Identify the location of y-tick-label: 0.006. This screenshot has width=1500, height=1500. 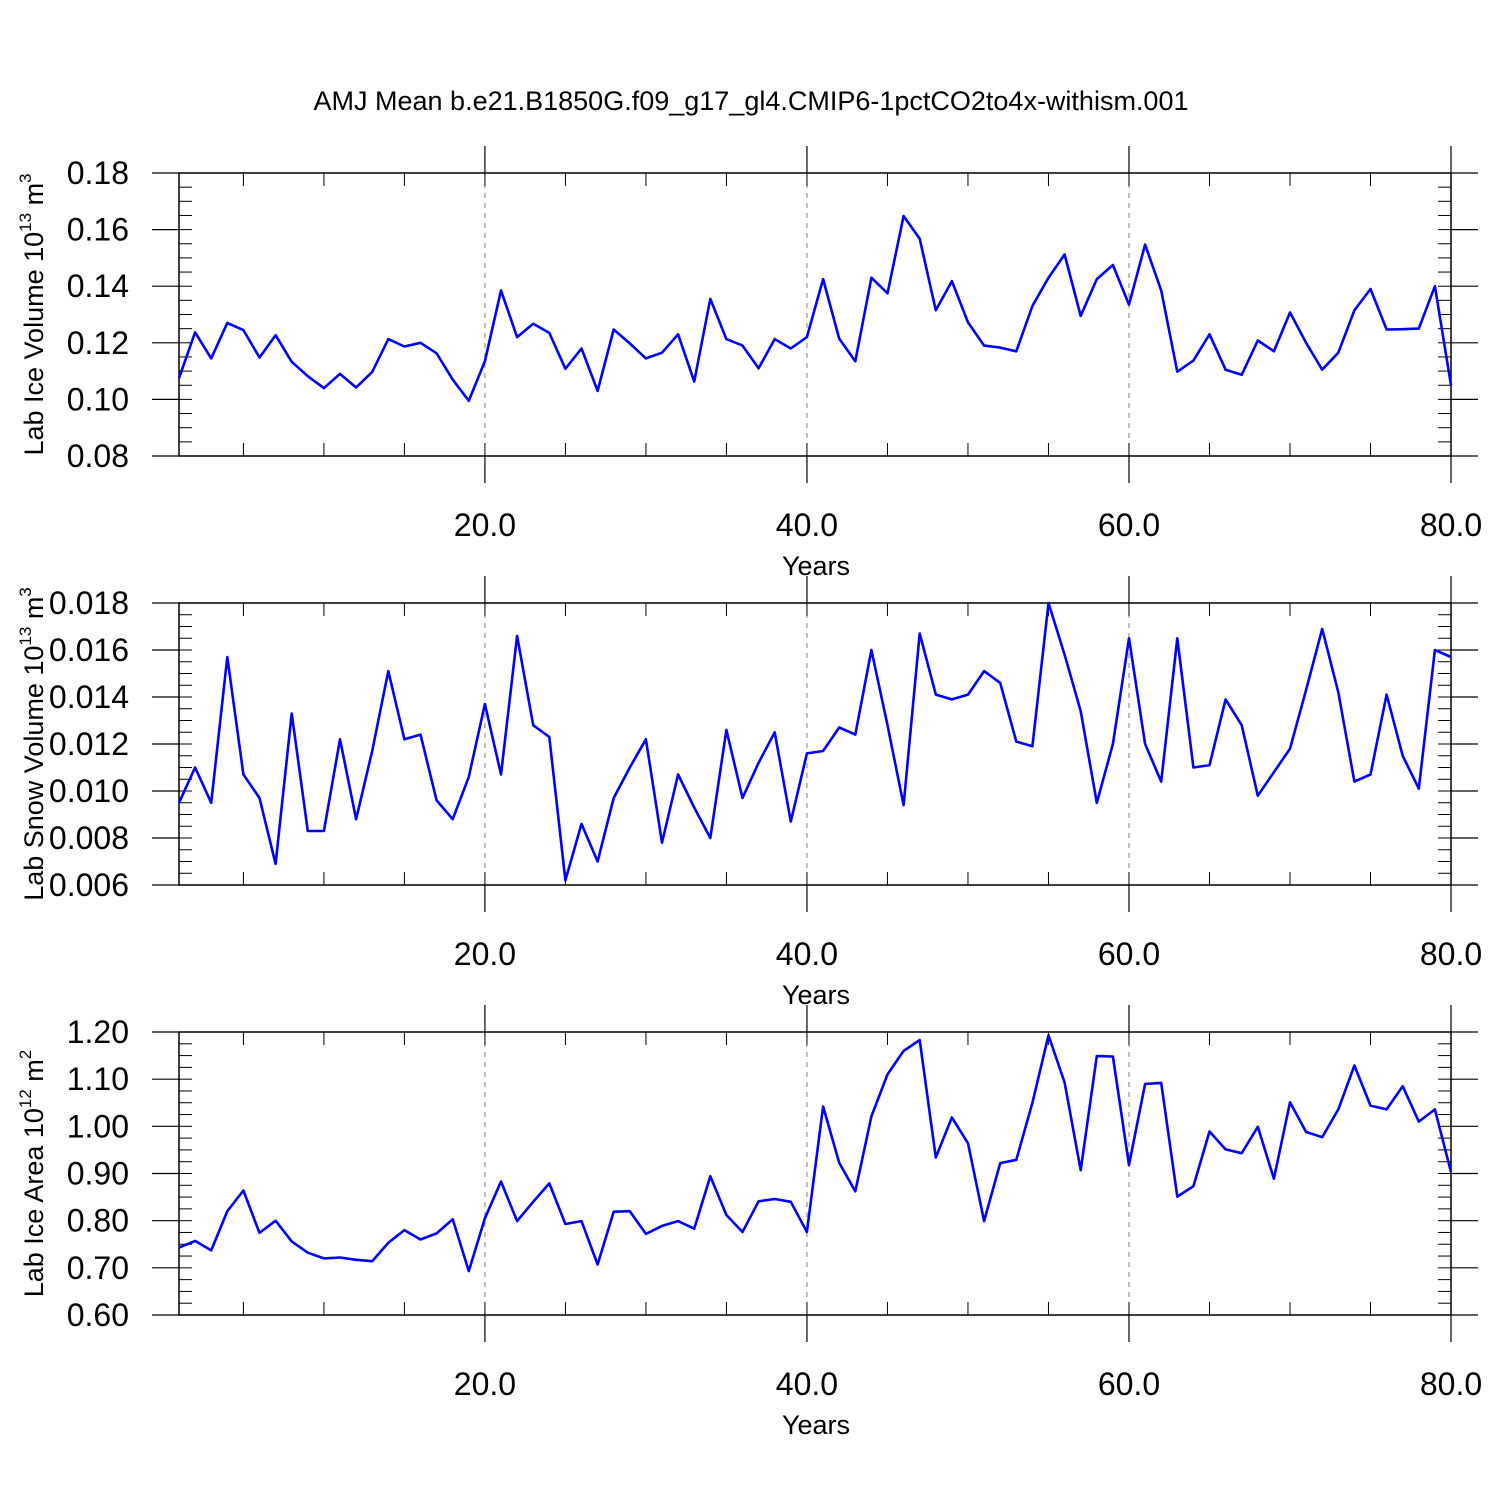
(89, 885).